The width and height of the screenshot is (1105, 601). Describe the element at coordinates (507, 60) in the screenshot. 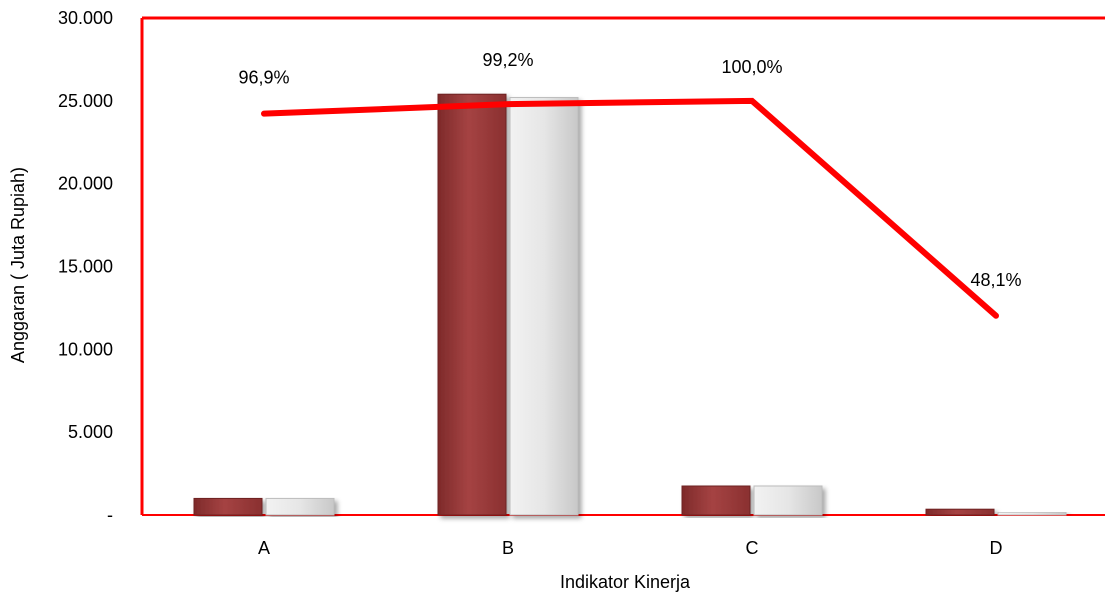

I see `line-data-label: 99,2%` at that location.